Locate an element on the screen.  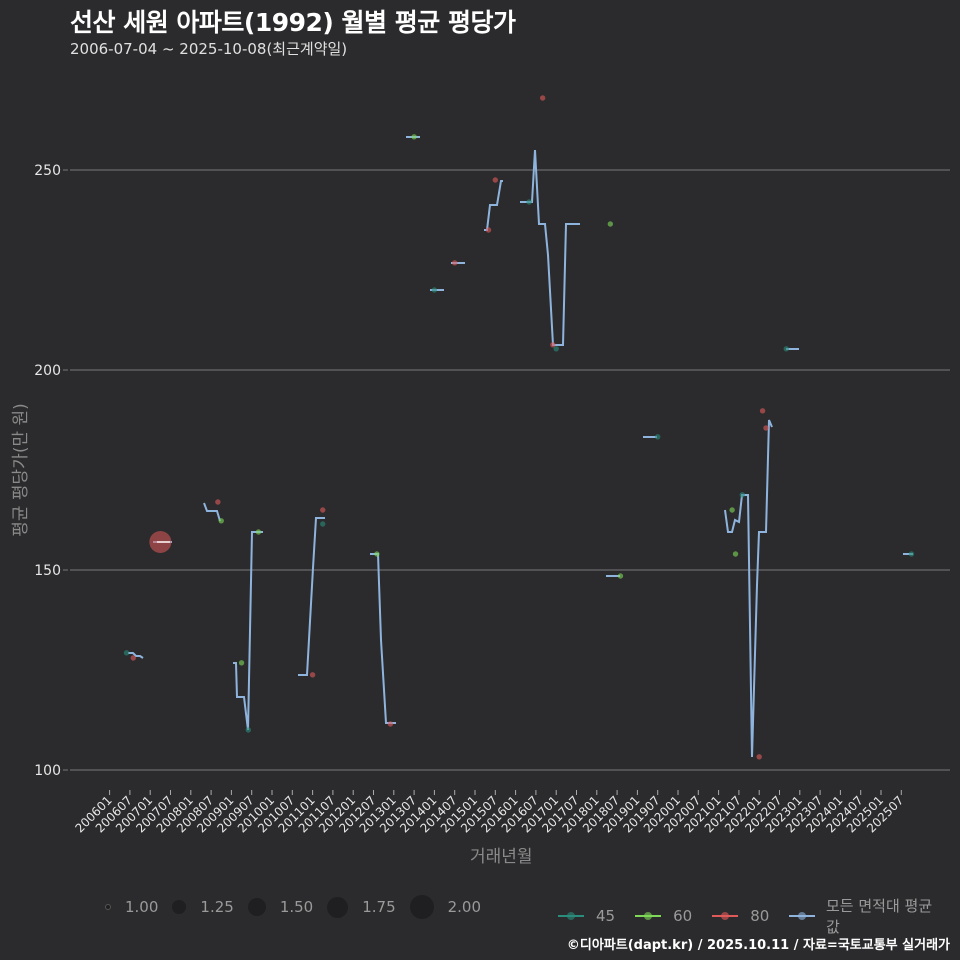
color-legend-item: 80 is located at coordinates (740, 916).